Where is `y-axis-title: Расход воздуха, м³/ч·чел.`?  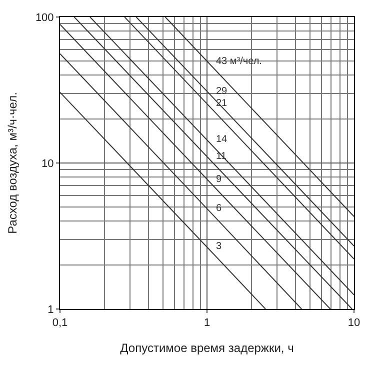 y-axis-title: Расход воздуха, м³/ч·чел. is located at coordinates (13, 163).